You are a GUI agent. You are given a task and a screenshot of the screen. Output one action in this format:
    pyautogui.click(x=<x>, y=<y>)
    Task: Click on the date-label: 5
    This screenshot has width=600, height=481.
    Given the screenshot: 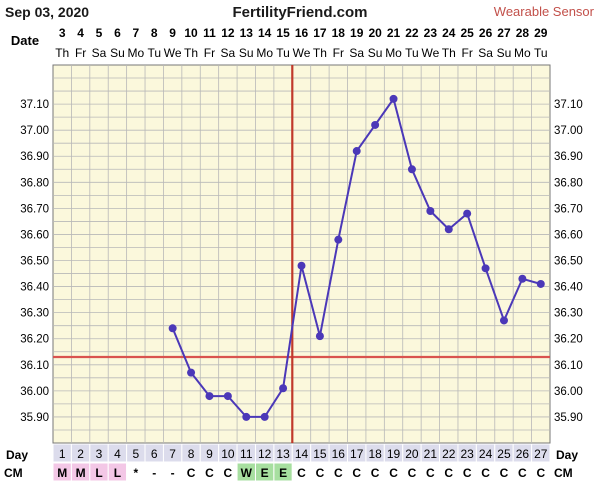 What is the action you would take?
    pyautogui.click(x=99, y=33)
    